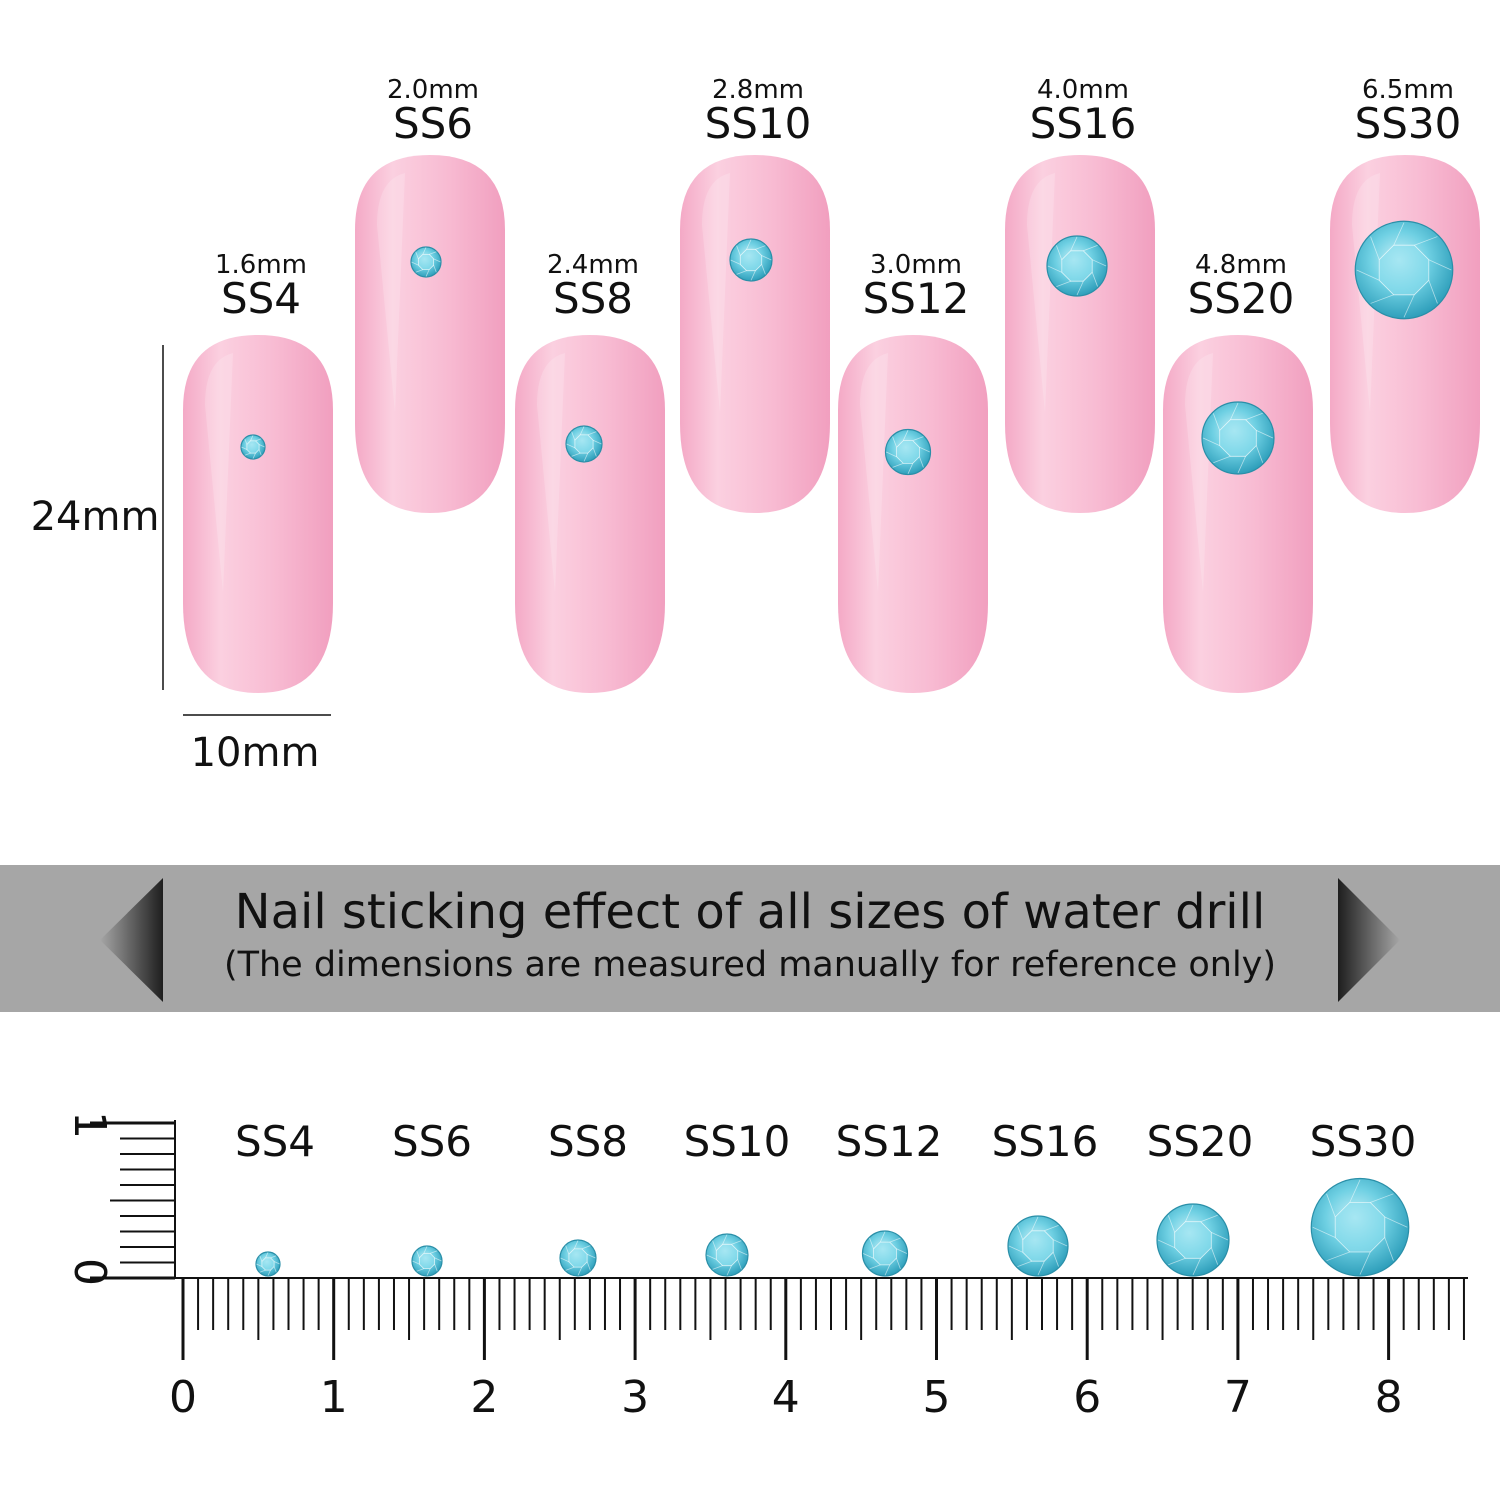 The height and width of the screenshot is (1500, 1500). I want to click on ruler-label: 4, so click(786, 1397).